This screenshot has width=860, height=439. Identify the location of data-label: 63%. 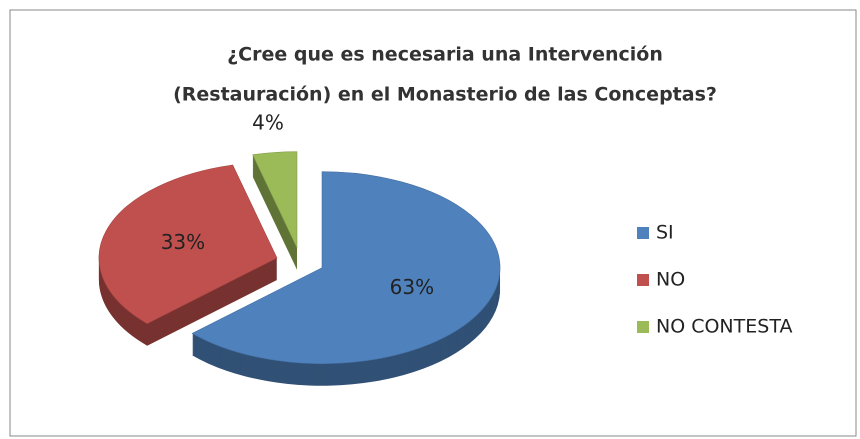
(412, 287).